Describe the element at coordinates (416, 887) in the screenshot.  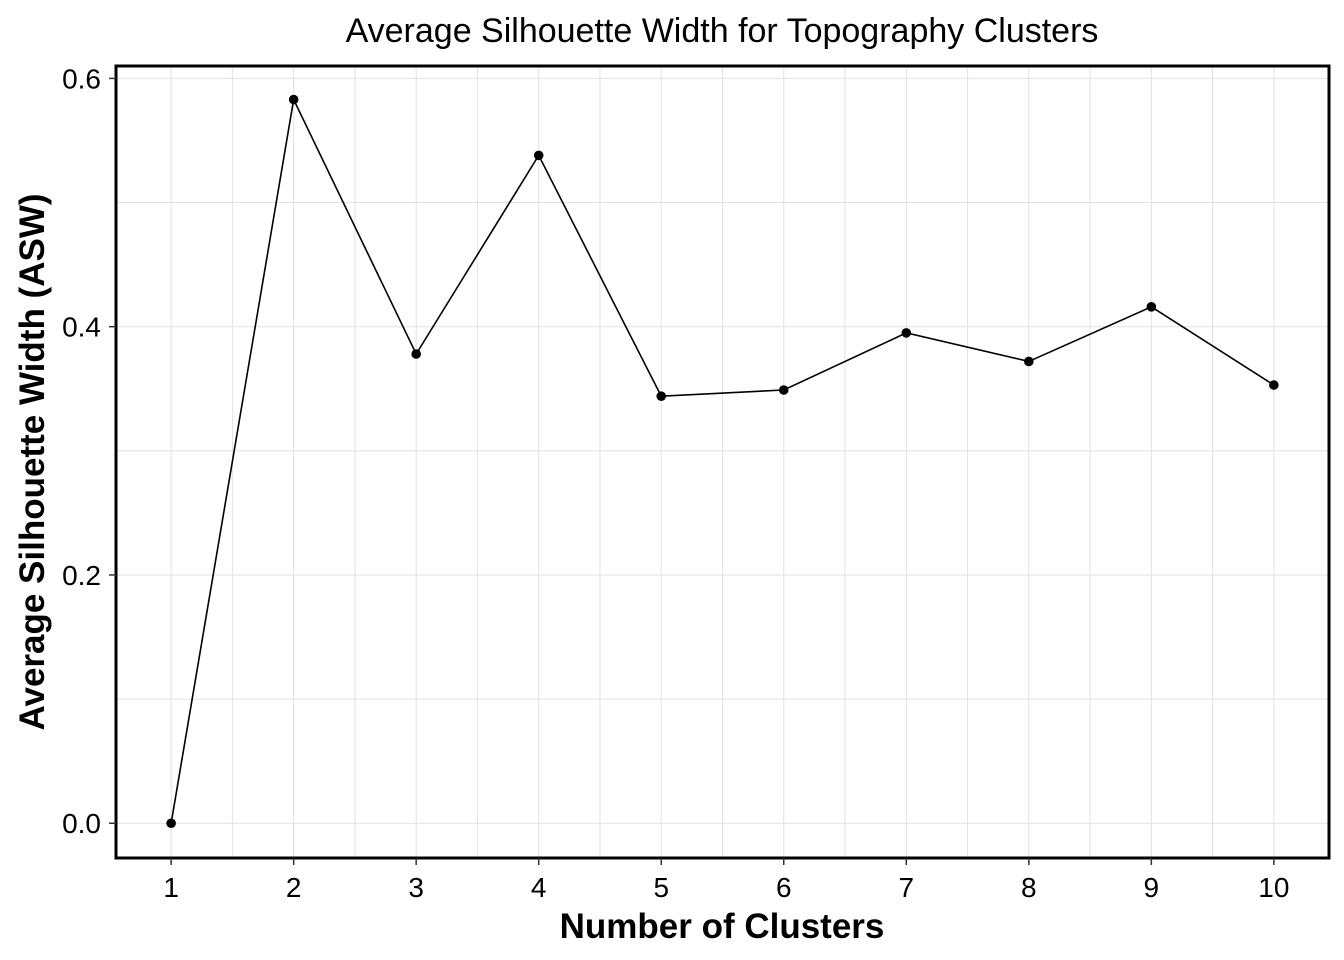
I see `x-tick-label: 3` at that location.